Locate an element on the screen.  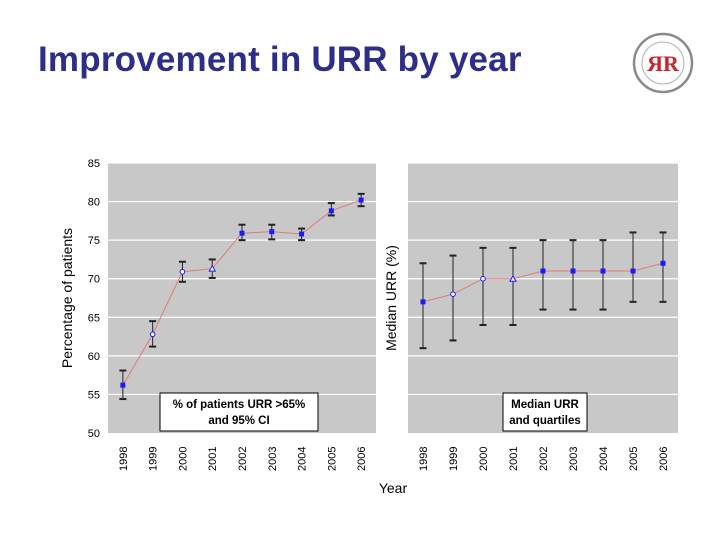
pct-legend-text: and 95% CI is located at coordinates (238, 421).